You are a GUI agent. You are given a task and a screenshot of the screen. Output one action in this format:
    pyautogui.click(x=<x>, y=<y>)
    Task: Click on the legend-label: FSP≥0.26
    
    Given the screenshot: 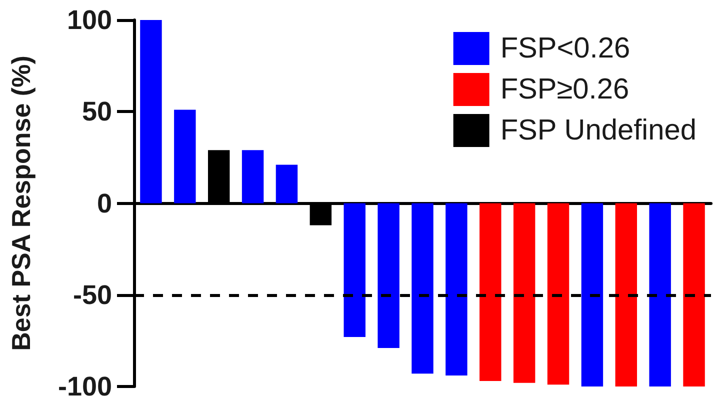 What is the action you would take?
    pyautogui.click(x=565, y=90)
    